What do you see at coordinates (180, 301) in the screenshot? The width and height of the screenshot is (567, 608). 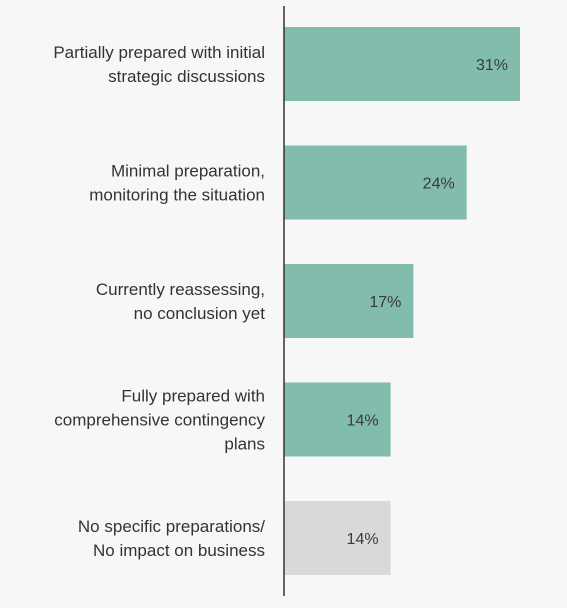 I see `category-label-3: Currently reassessing, no conclusion yet` at bounding box center [180, 301].